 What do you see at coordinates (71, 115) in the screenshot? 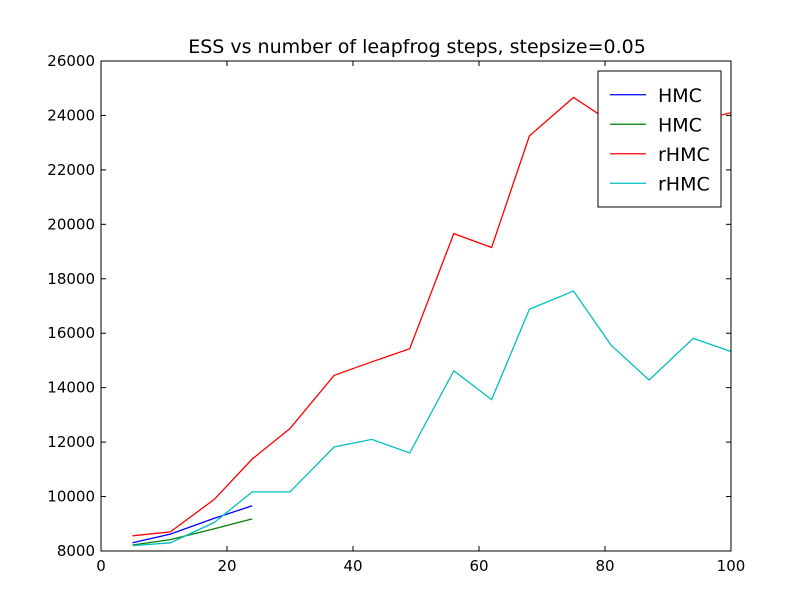
I see `y-tick-label: 24000` at bounding box center [71, 115].